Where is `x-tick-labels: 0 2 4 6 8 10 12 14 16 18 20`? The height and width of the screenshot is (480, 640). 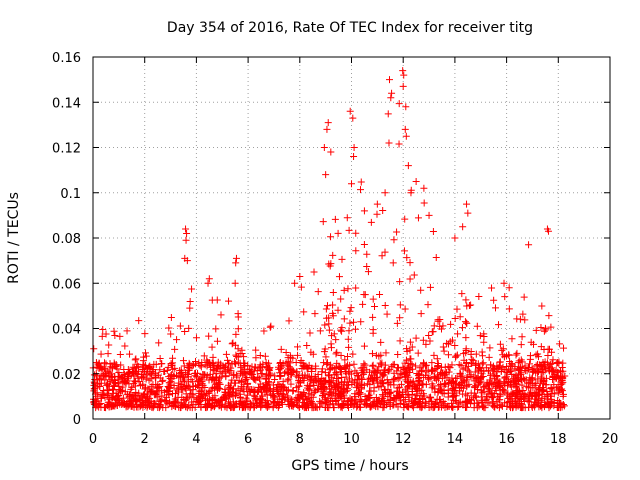
x-tick-labels: 0 2 4 6 8 10 12 14 16 18 20 is located at coordinates (353, 439).